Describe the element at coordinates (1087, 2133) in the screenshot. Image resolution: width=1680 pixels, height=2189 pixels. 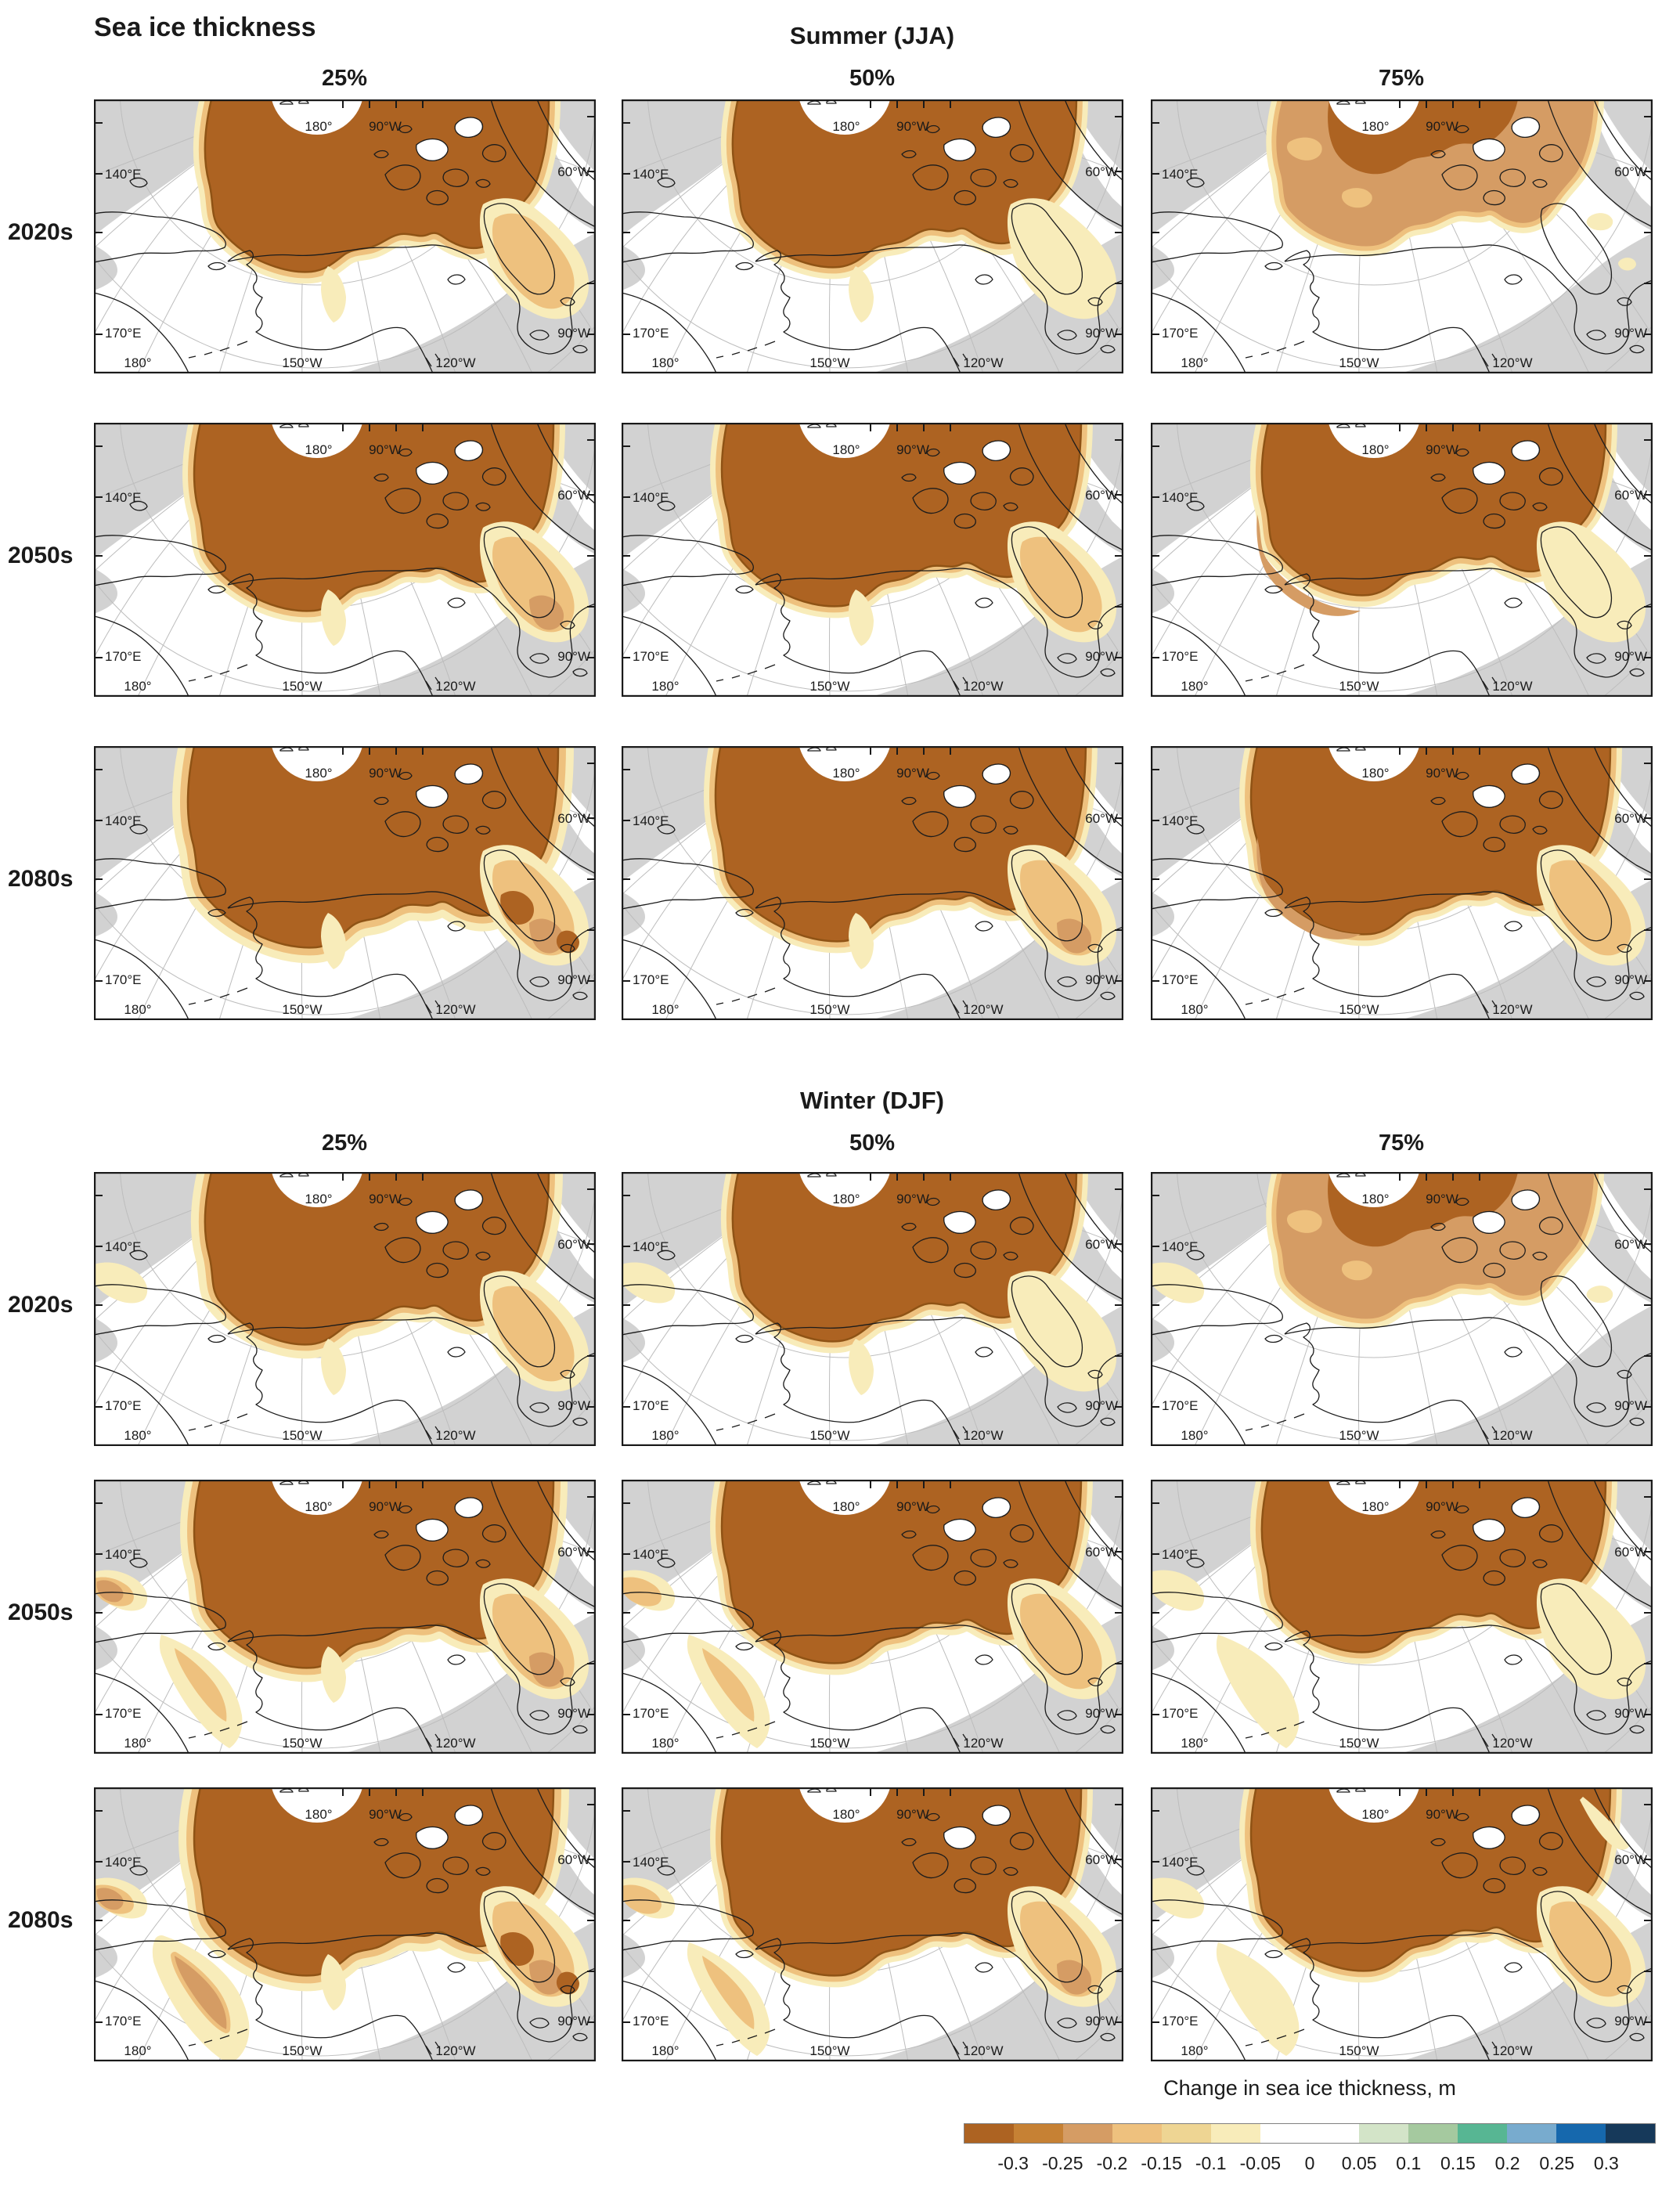
I see `colorbar-segment` at that location.